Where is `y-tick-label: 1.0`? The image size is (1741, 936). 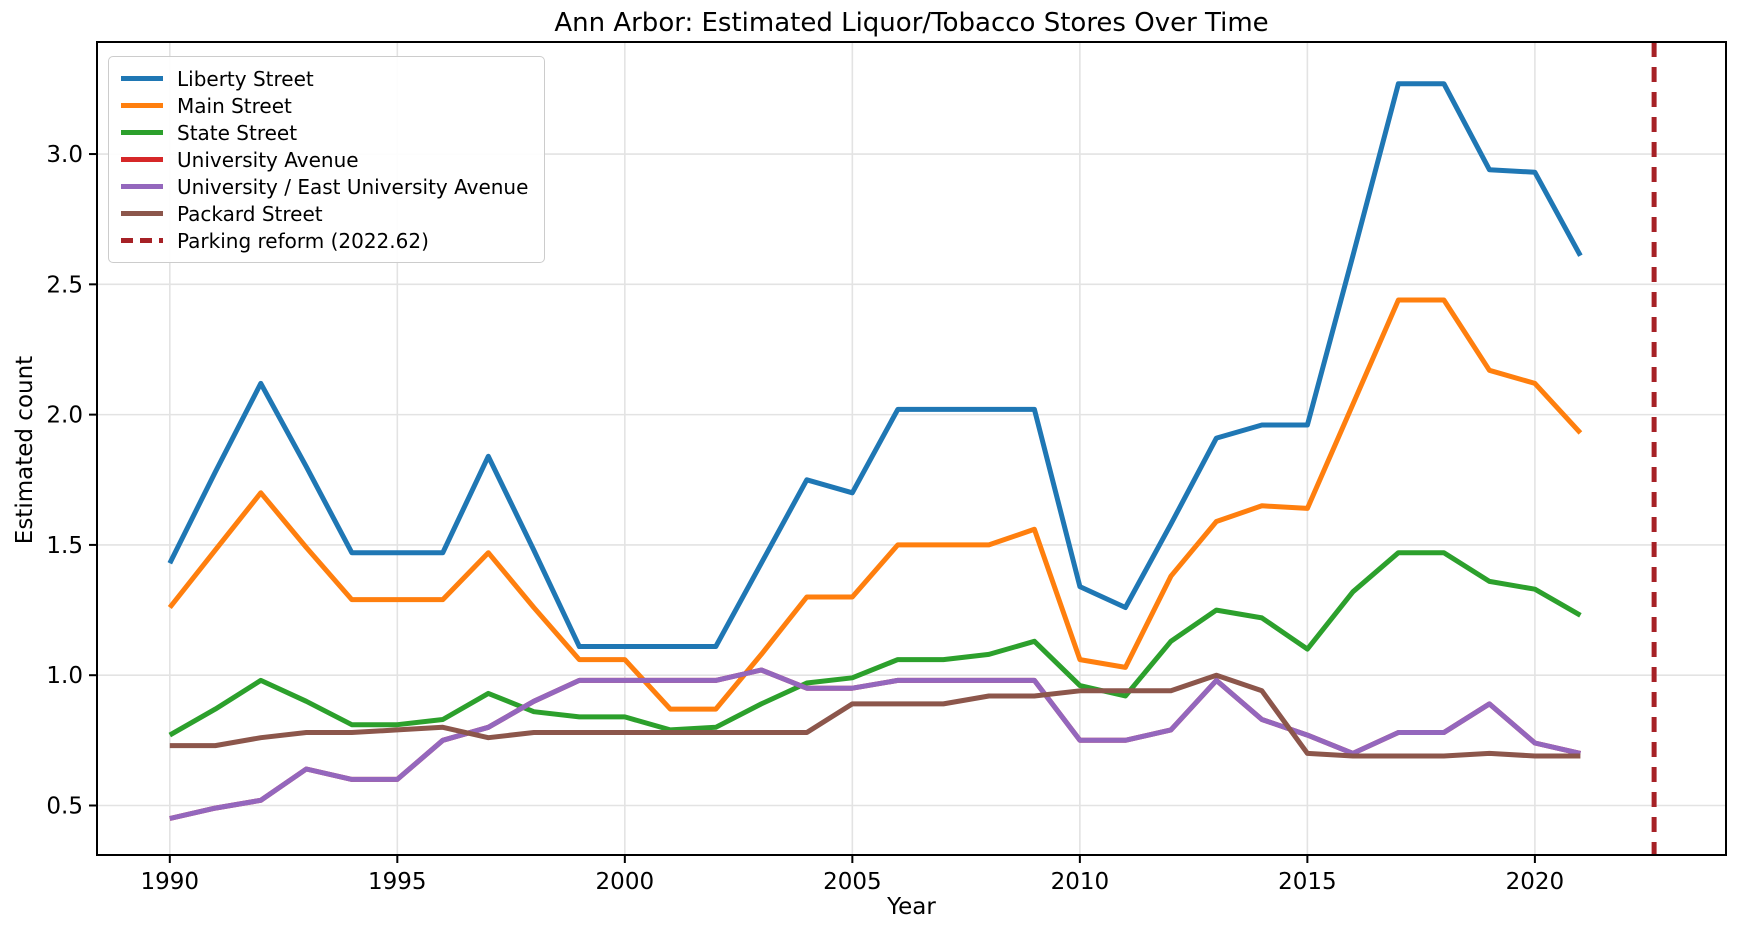
y-tick-label: 1.0 is located at coordinates (64, 676).